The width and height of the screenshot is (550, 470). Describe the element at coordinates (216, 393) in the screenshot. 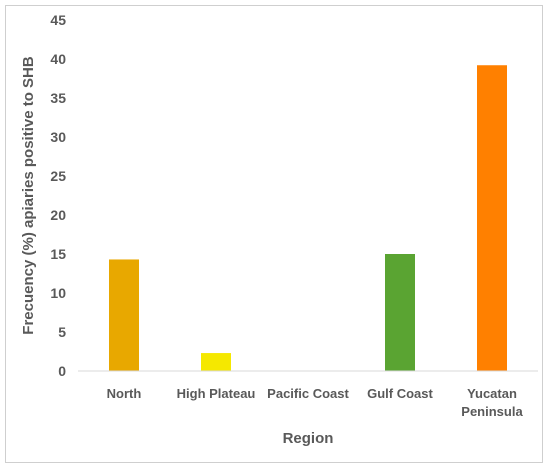

I see `x-tick-label: High Plateau` at that location.